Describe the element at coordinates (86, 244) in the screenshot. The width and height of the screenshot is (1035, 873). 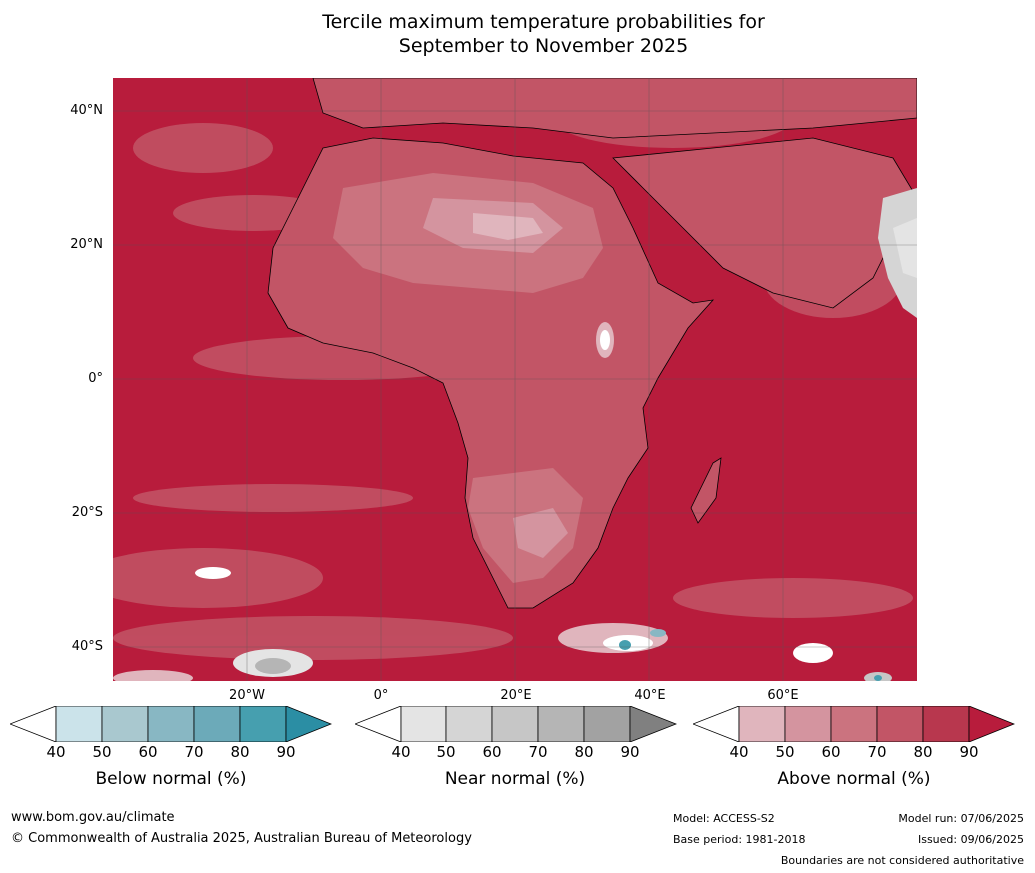
I see `lat-label-20n: 20°N` at that location.